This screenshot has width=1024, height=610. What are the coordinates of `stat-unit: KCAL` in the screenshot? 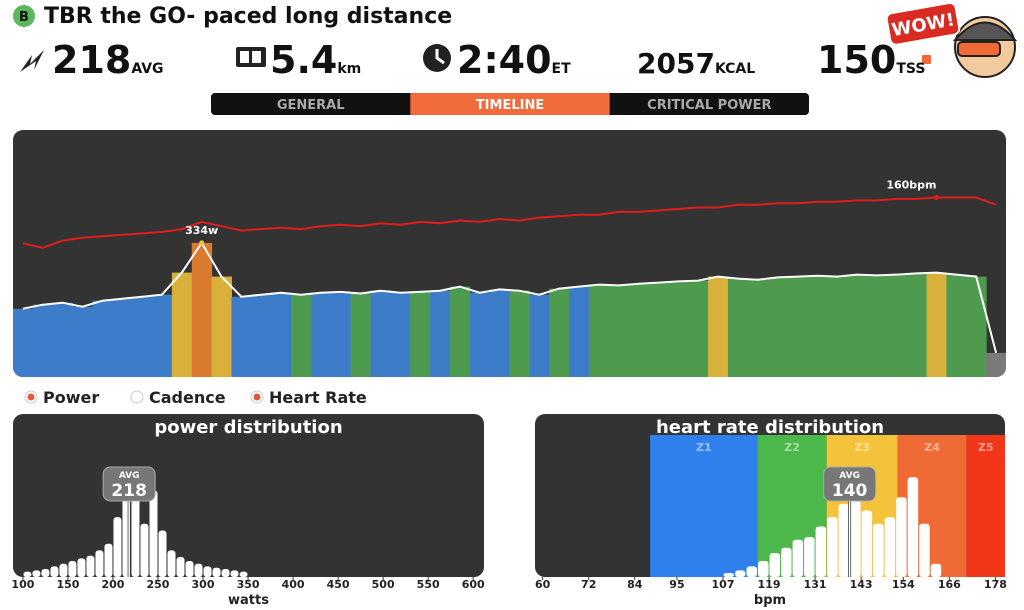 It's located at (735, 69).